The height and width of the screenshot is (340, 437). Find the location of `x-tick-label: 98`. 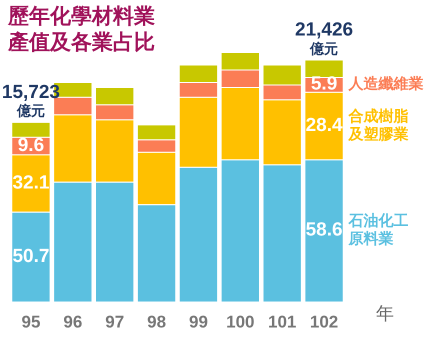

x-tick-label: 98 is located at coordinates (156, 322).